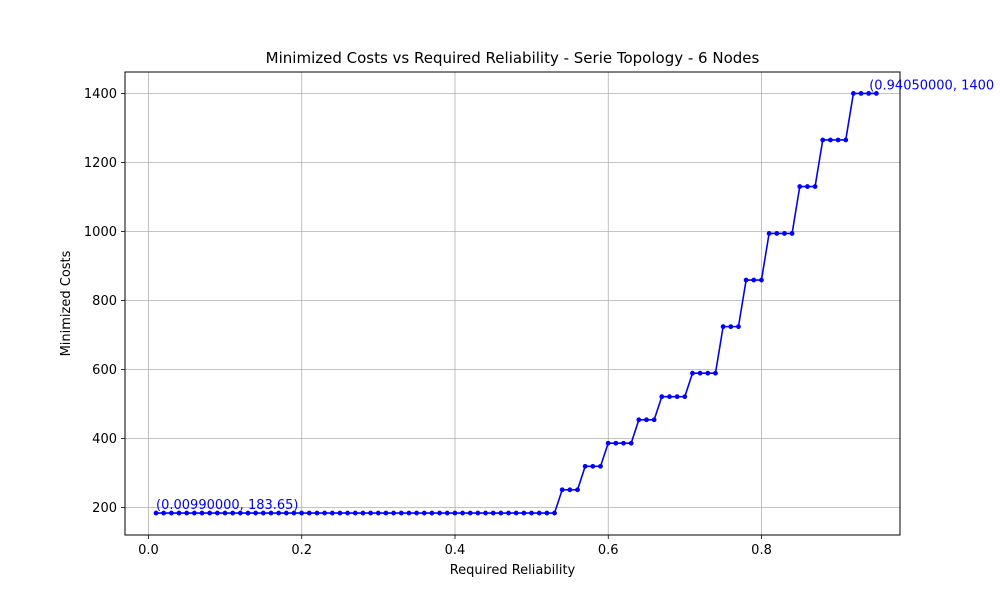 Image resolution: width=1000 pixels, height=600 pixels. What do you see at coordinates (104, 370) in the screenshot?
I see `y-tick-label: 600` at bounding box center [104, 370].